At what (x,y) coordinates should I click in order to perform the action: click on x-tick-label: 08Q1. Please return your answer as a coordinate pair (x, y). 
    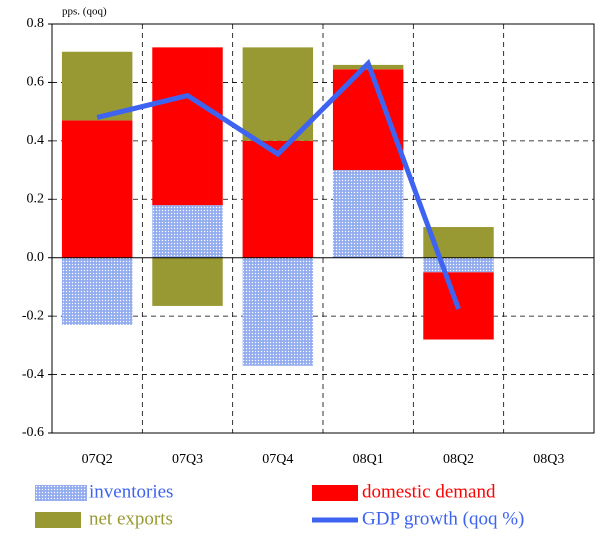
    Looking at the image, I should click on (368, 459).